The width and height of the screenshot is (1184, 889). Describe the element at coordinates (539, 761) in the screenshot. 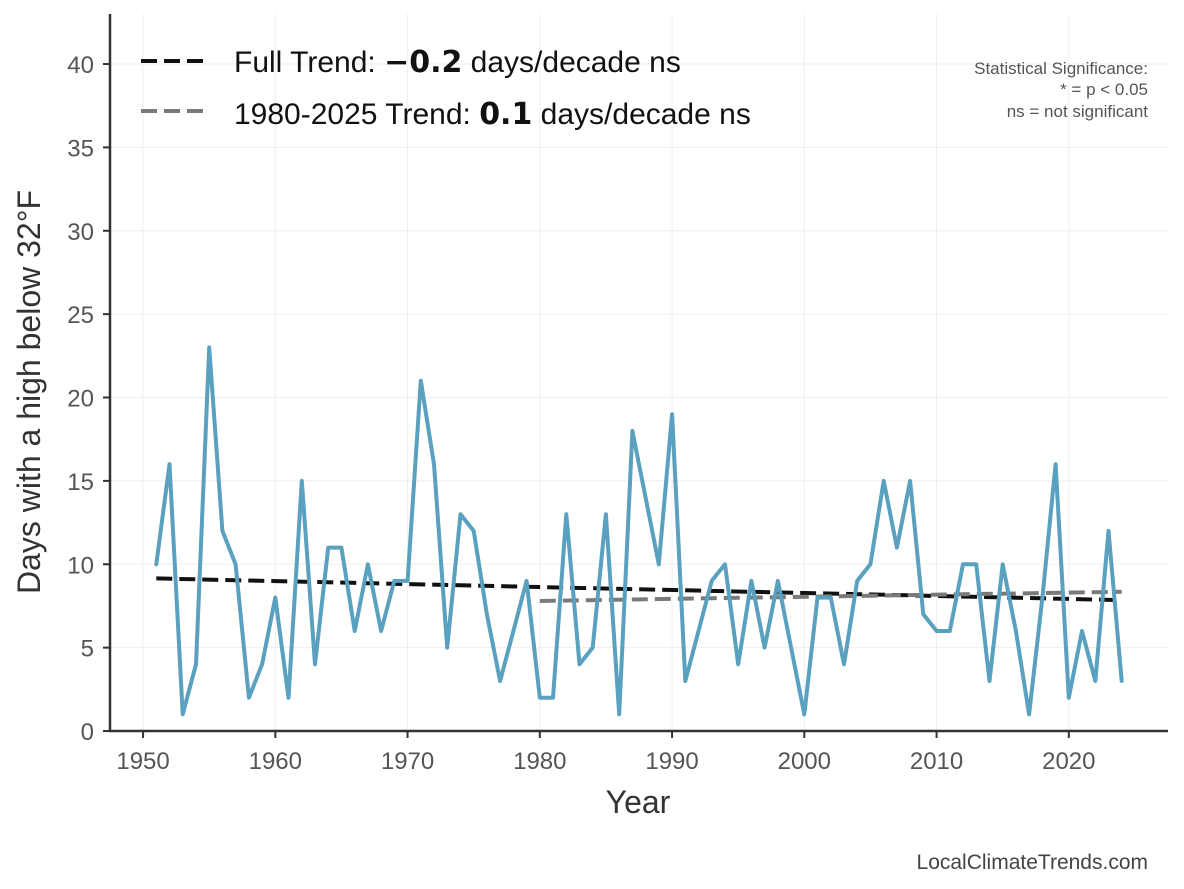

I see `x-tick-label: 1980` at that location.